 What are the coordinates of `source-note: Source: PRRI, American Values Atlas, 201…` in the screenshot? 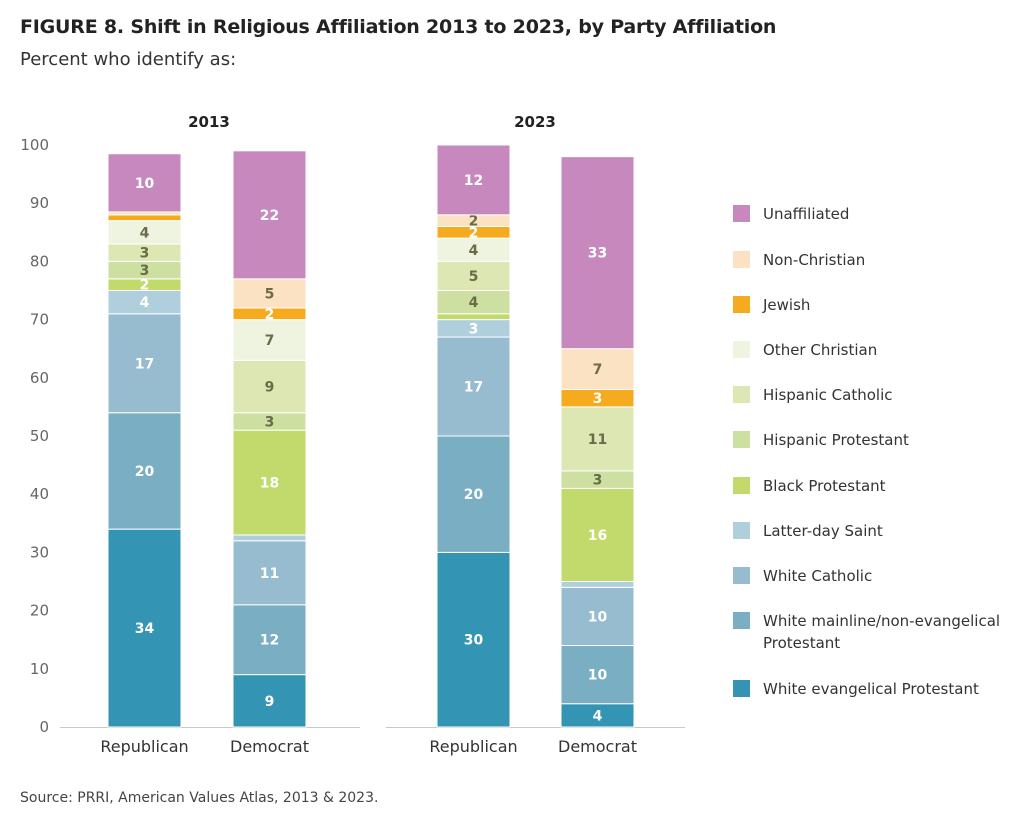 It's located at (199, 798).